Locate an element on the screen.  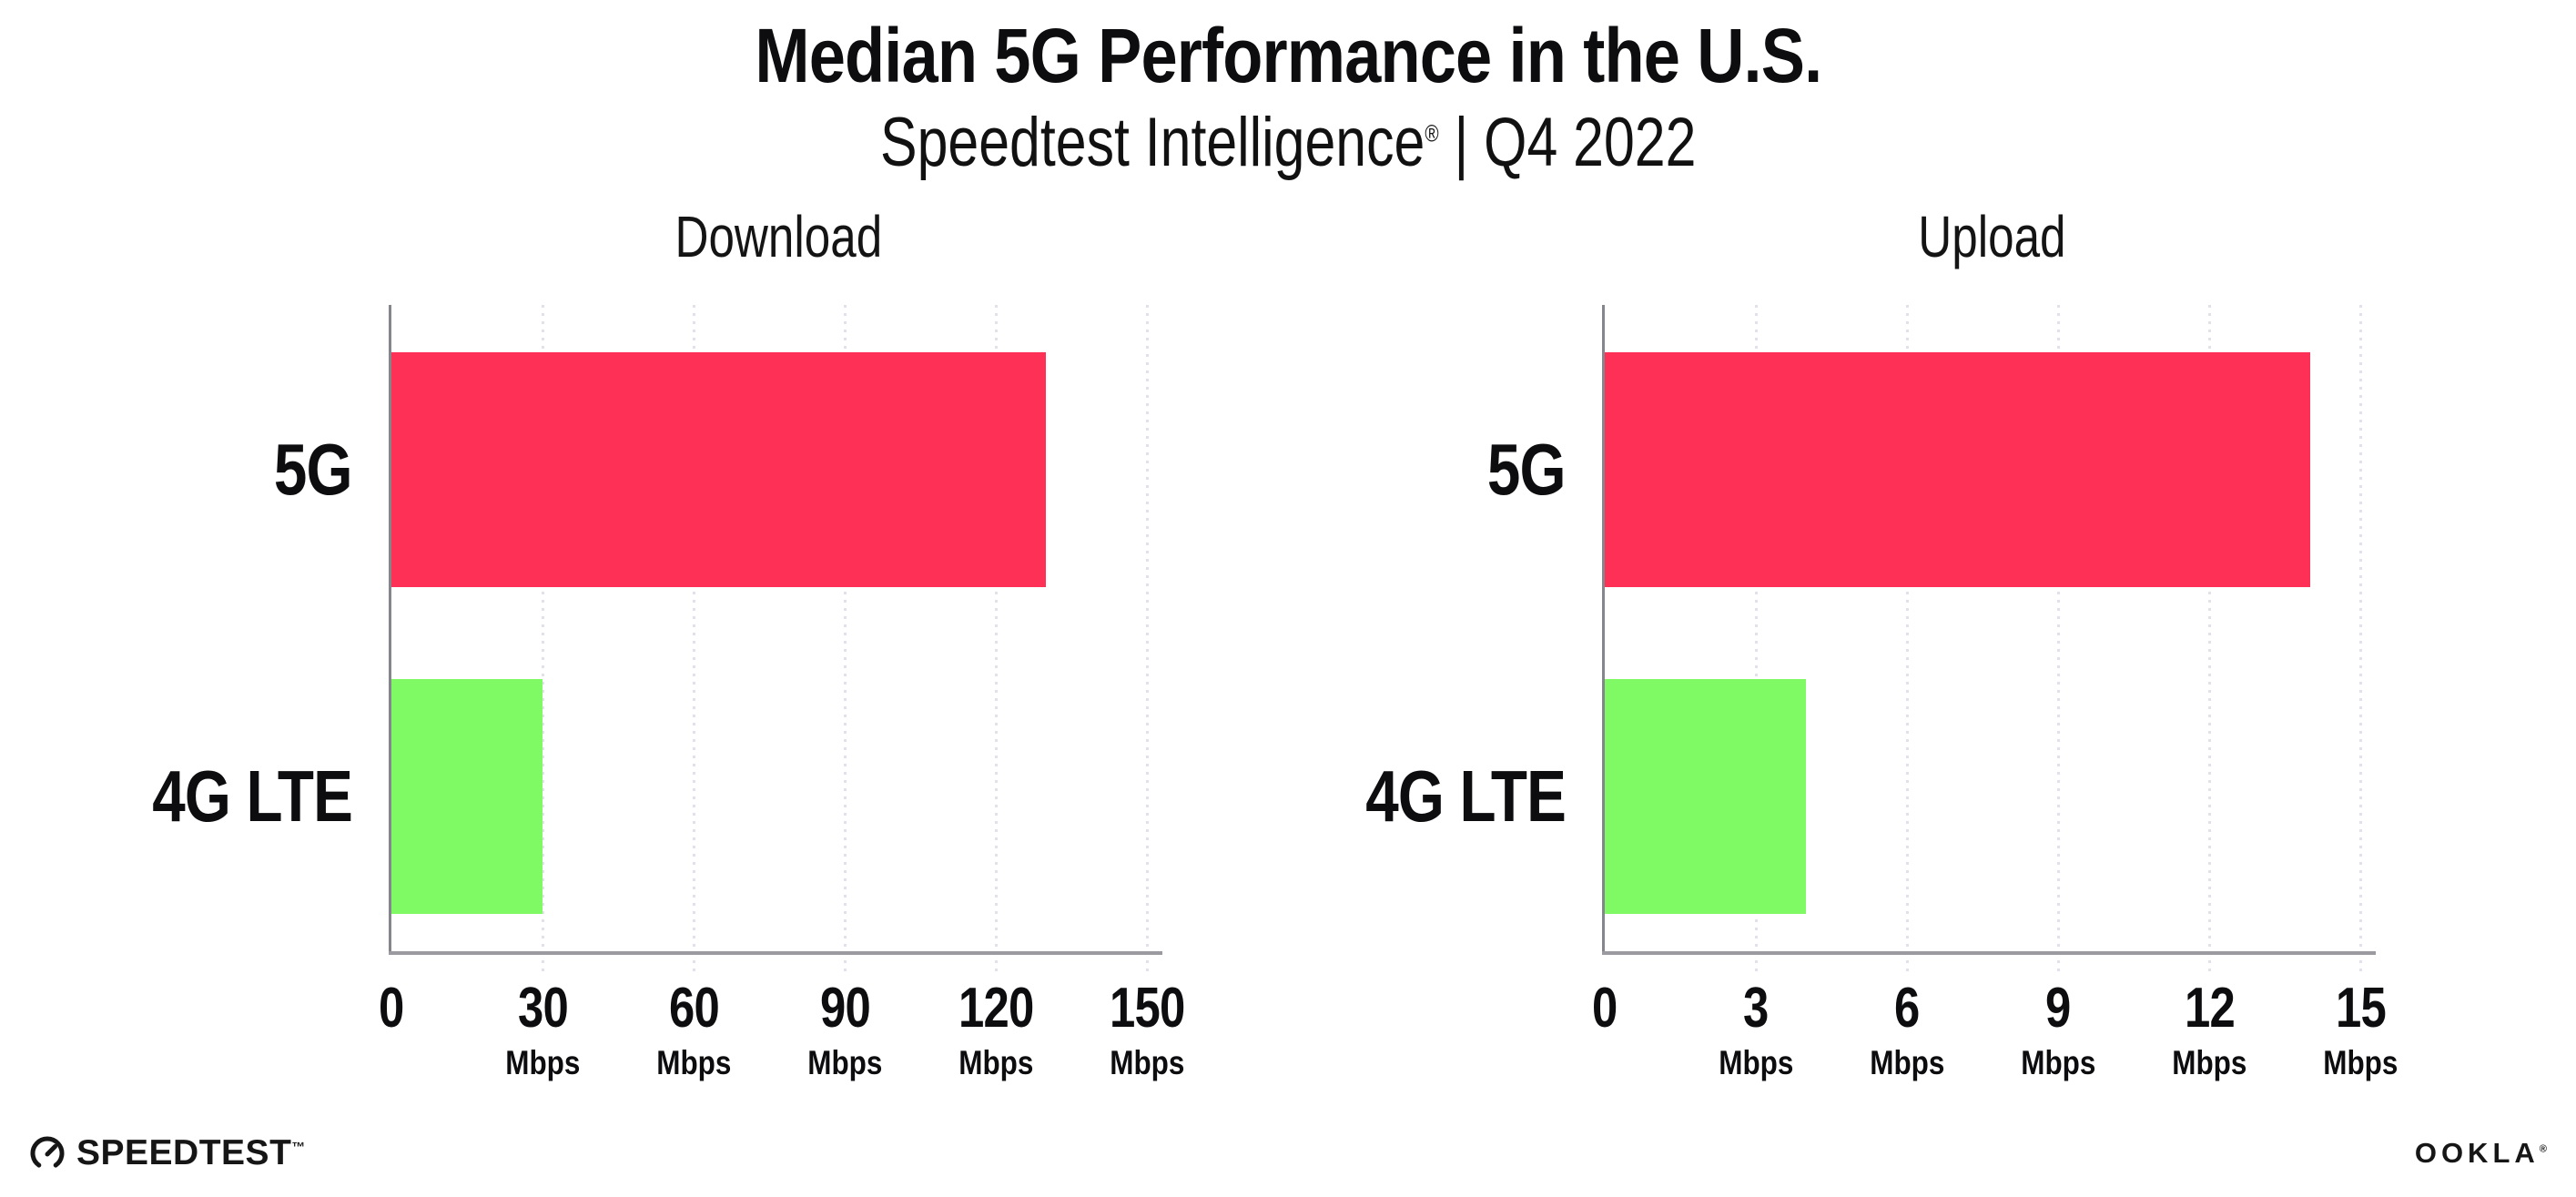
page-subtitle-text: Speedtest Intelligence® | Q4 2022 is located at coordinates (1288, 142).